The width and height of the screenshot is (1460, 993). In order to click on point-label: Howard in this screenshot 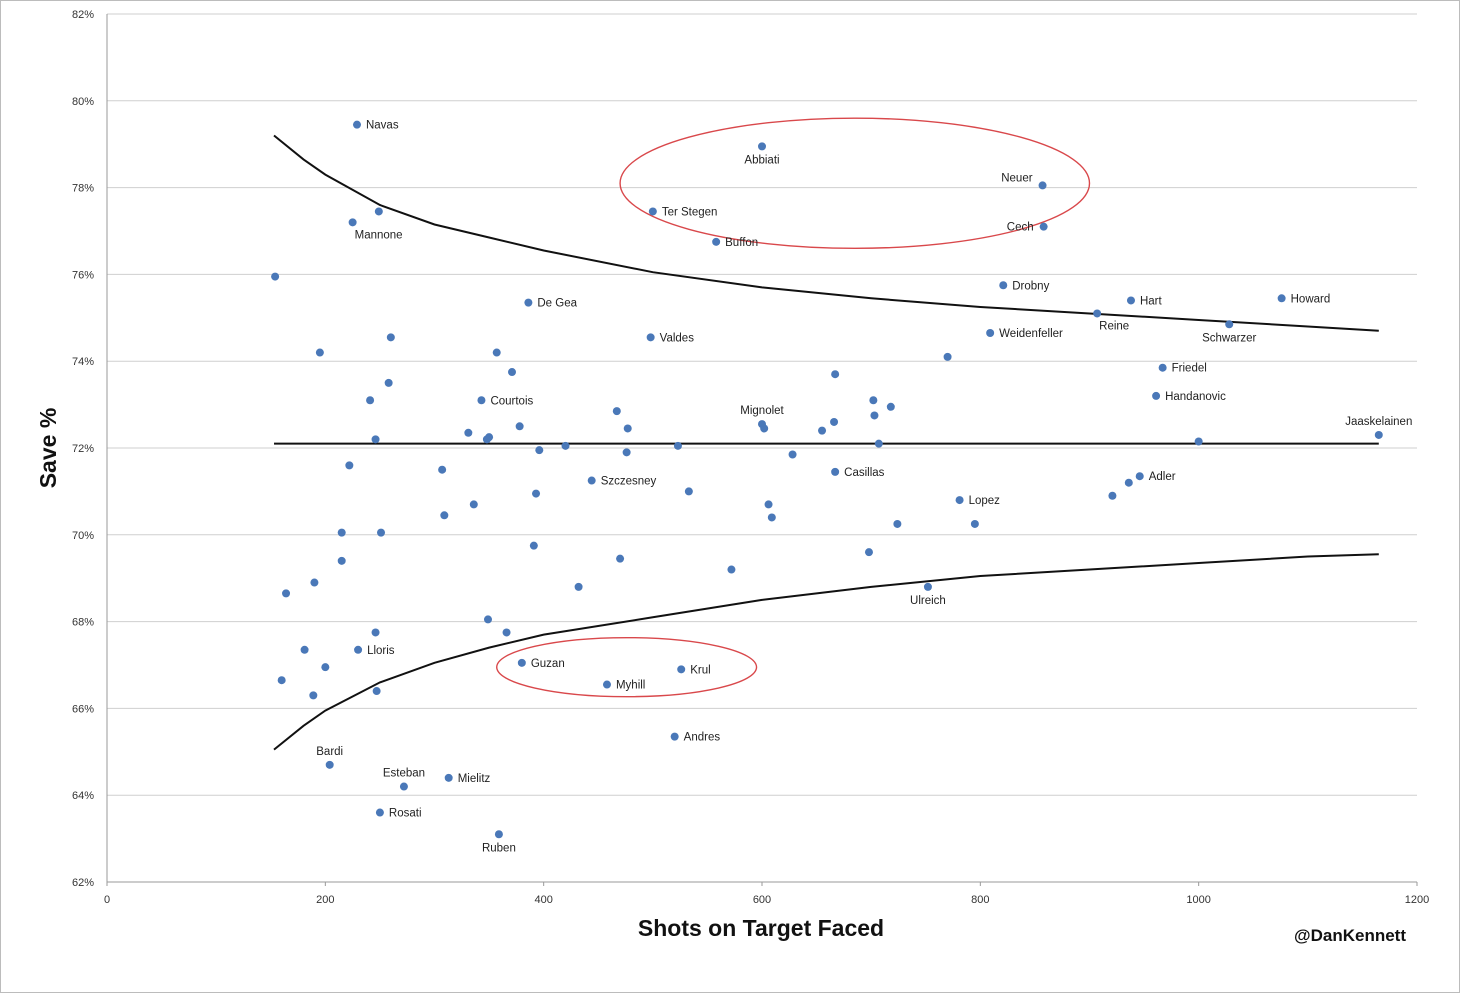, I will do `click(1311, 299)`.